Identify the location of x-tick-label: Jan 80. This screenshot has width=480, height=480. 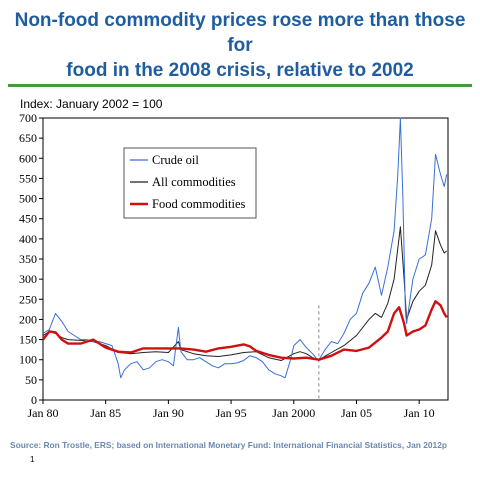
(43, 413).